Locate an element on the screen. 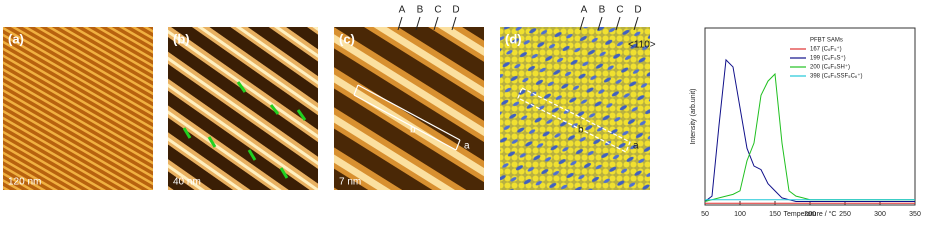 This screenshot has height=240, width=940. panel-c: A B C D a b (c) 7 nm is located at coordinates (409, 97).